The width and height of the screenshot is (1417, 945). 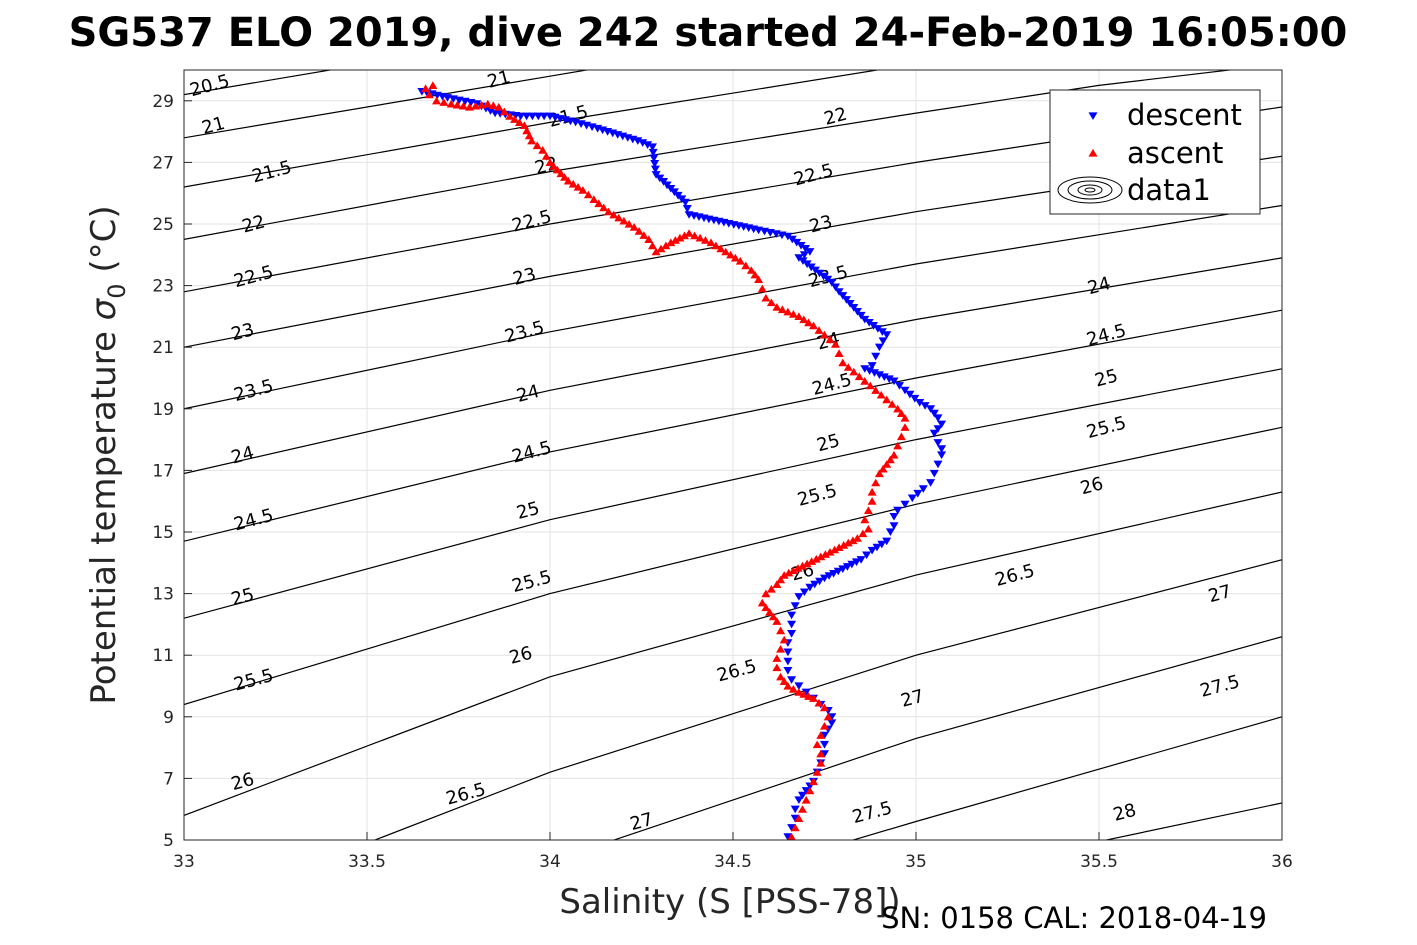 What do you see at coordinates (163, 595) in the screenshot?
I see `y-tick-label: 13` at bounding box center [163, 595].